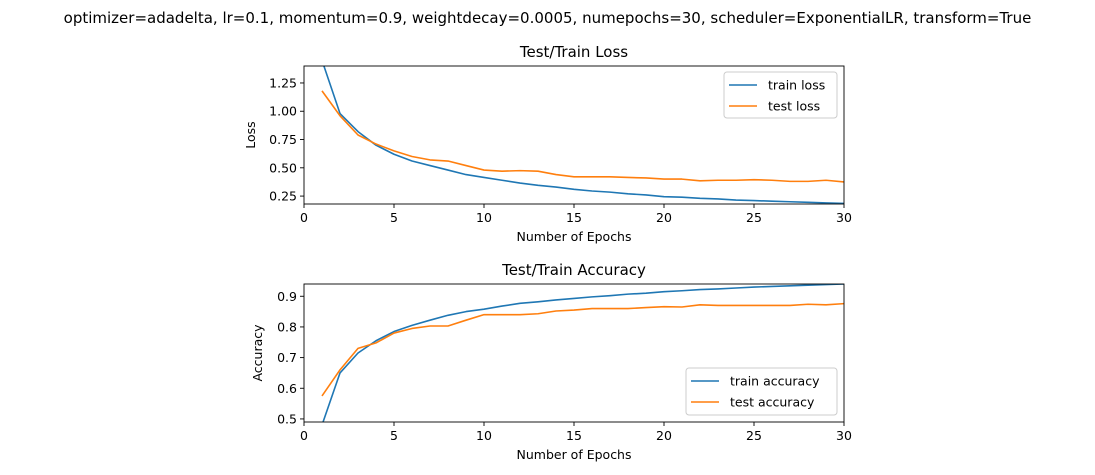 This screenshot has height=475, width=1095. Describe the element at coordinates (250, 134) in the screenshot. I see `y-axis-label: Loss` at that location.